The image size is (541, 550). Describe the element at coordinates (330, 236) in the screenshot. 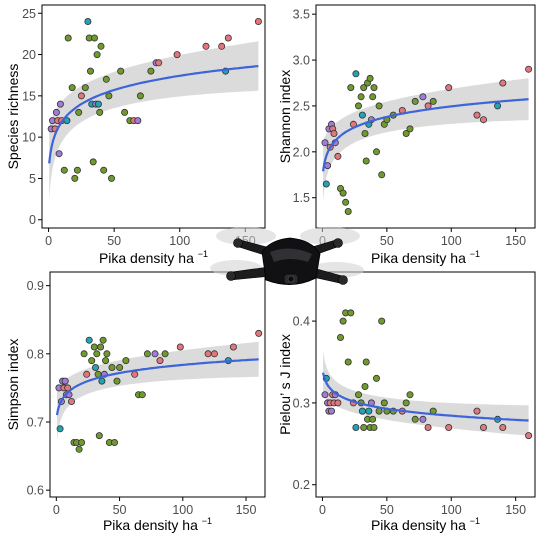

I see `propeller` at that location.